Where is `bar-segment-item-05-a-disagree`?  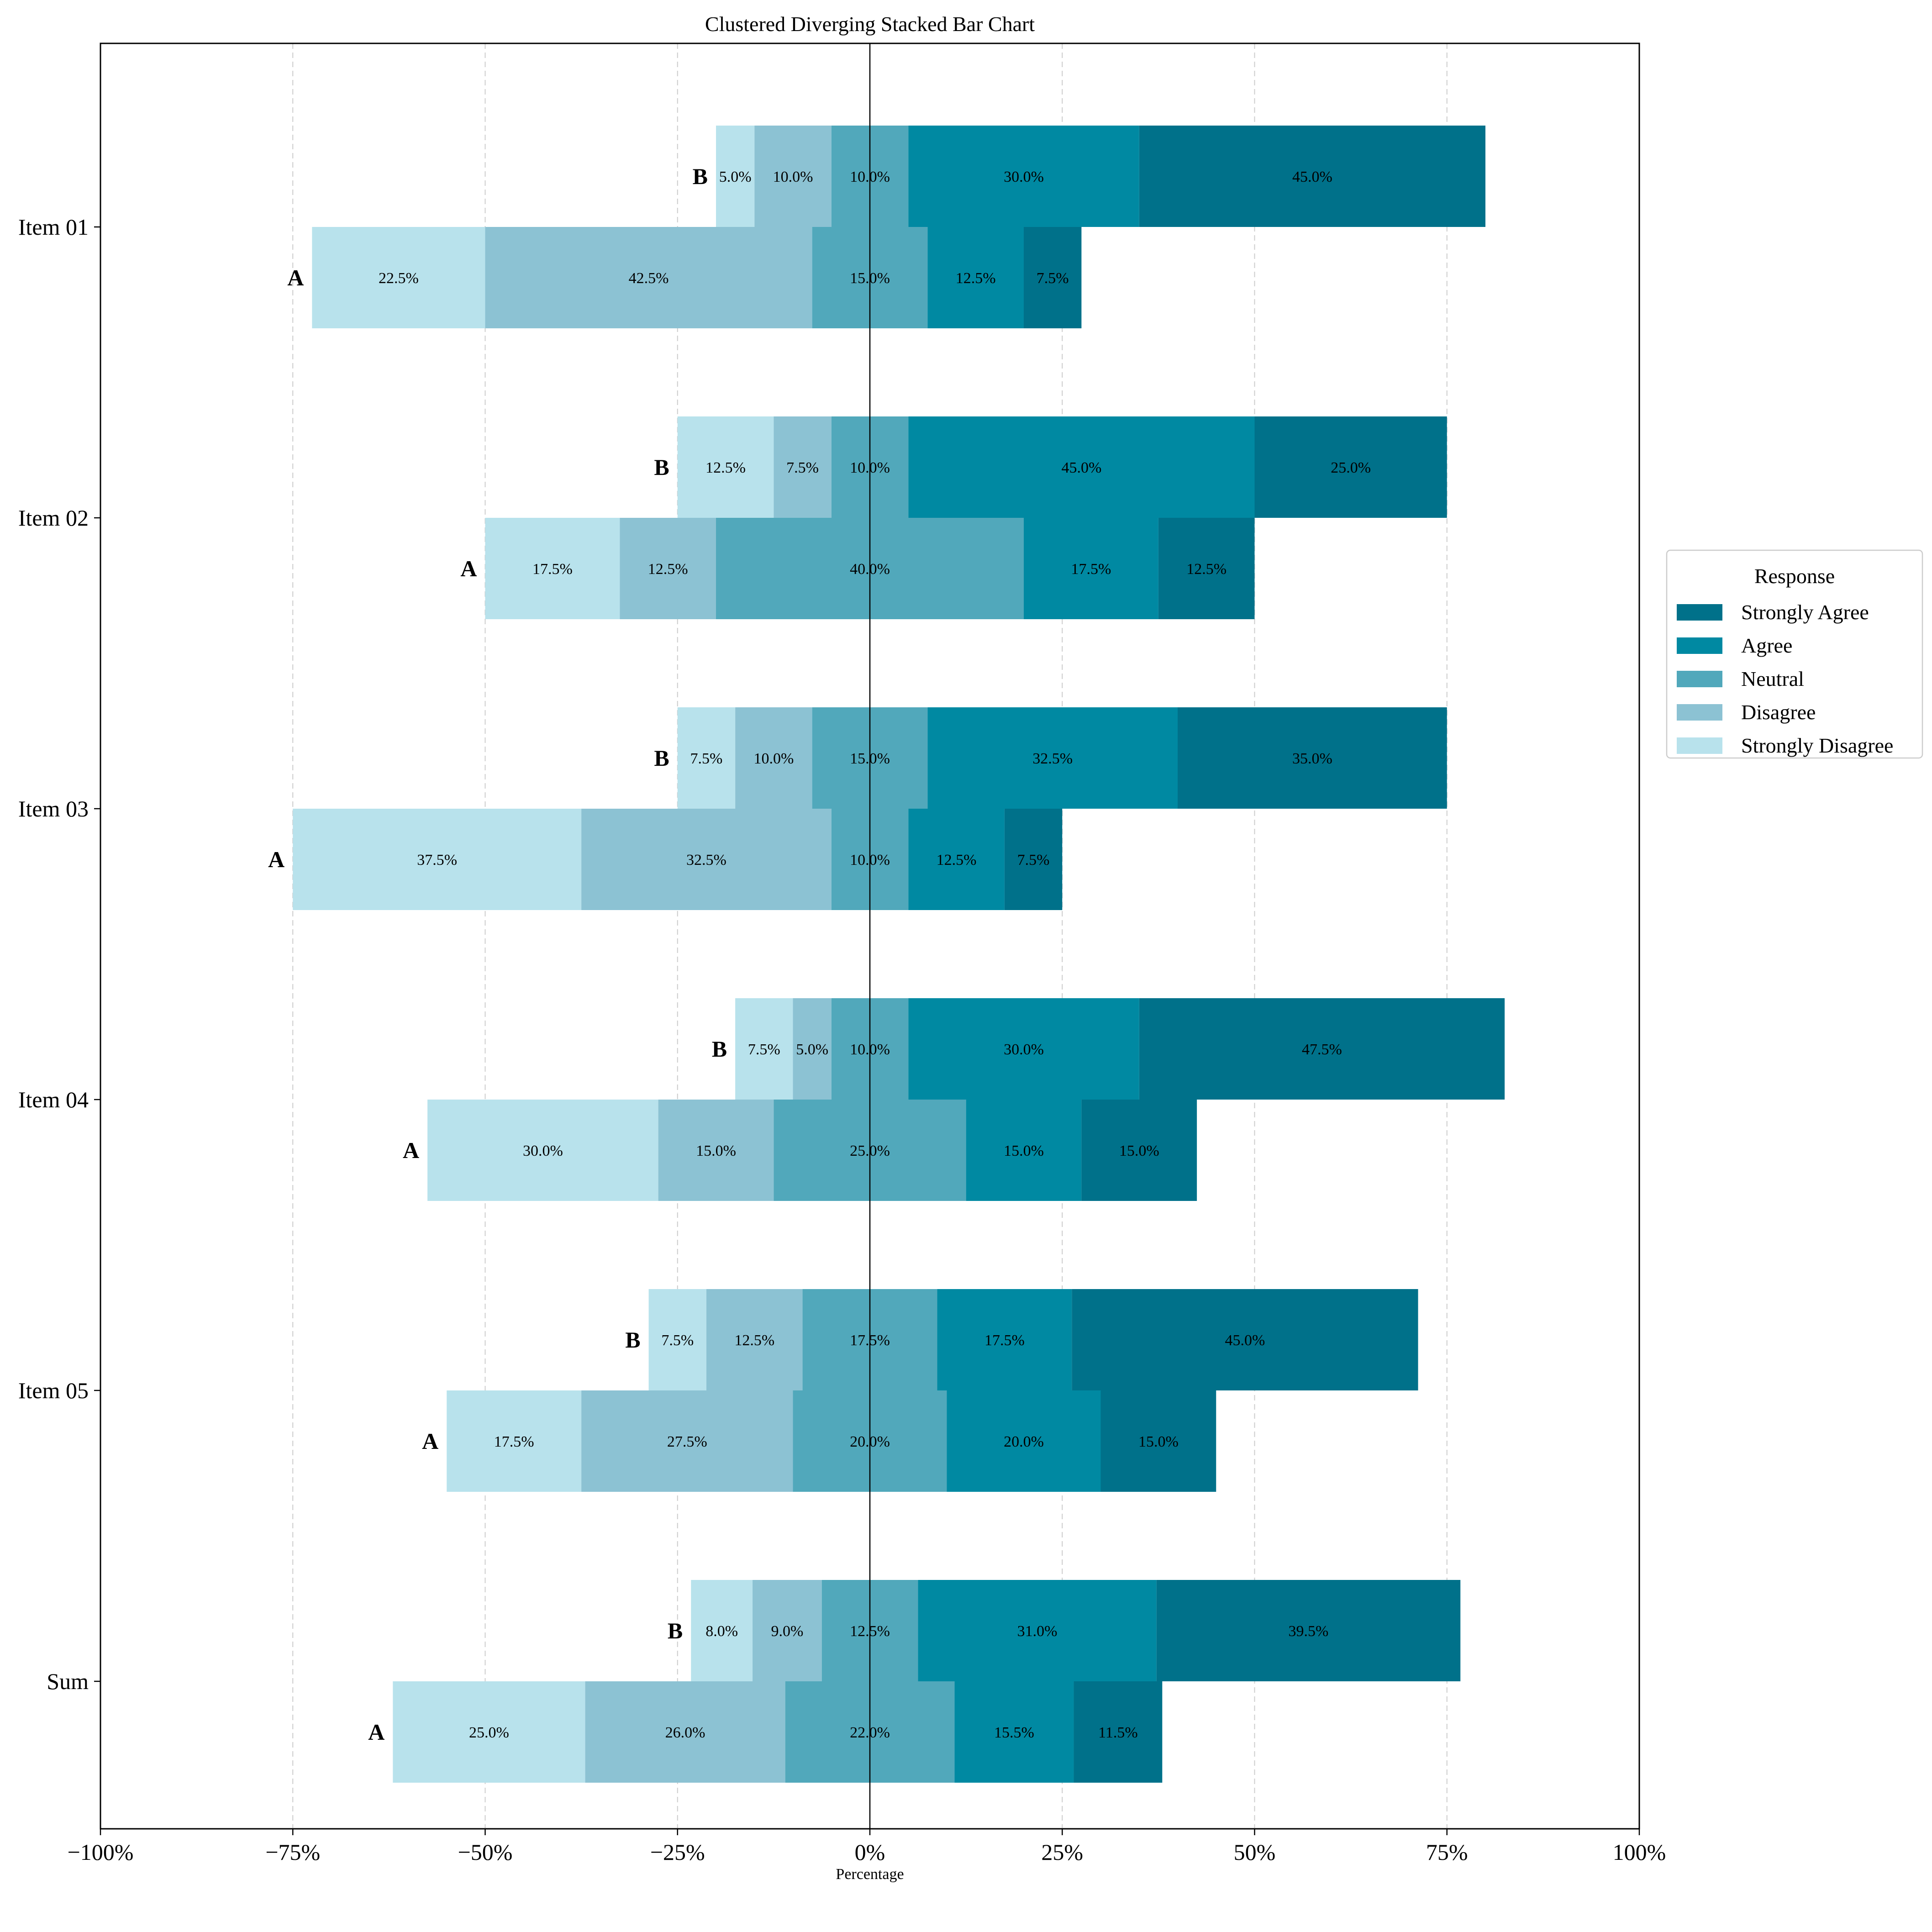 bar-segment-item-05-a-disagree is located at coordinates (687, 1441).